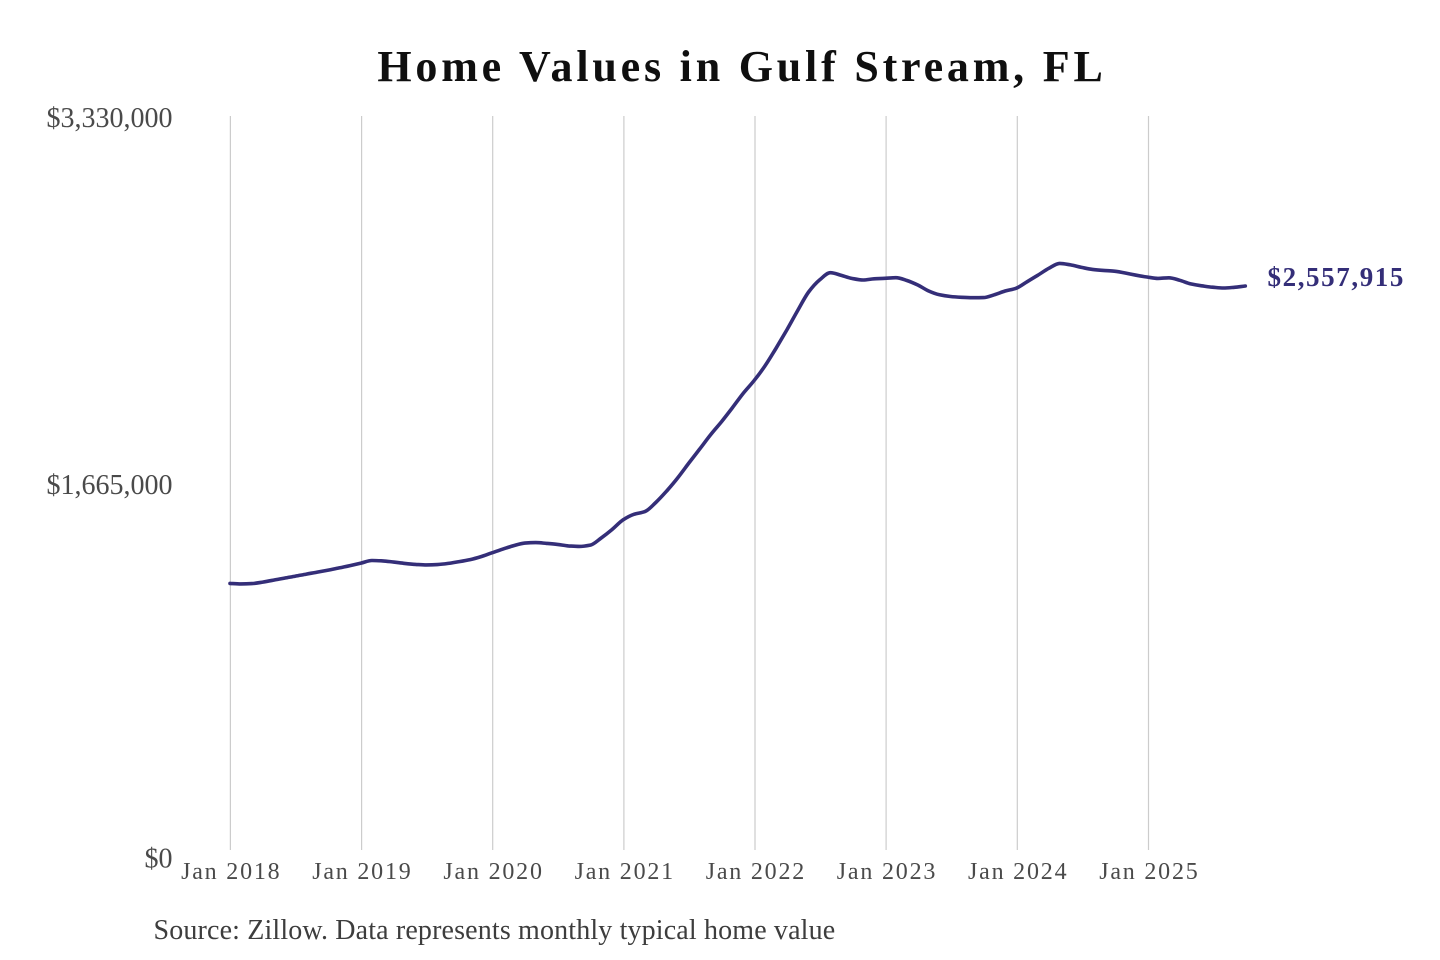  What do you see at coordinates (741, 66) in the screenshot?
I see `svg-text: Home Values in Gulf Stream, FL` at bounding box center [741, 66].